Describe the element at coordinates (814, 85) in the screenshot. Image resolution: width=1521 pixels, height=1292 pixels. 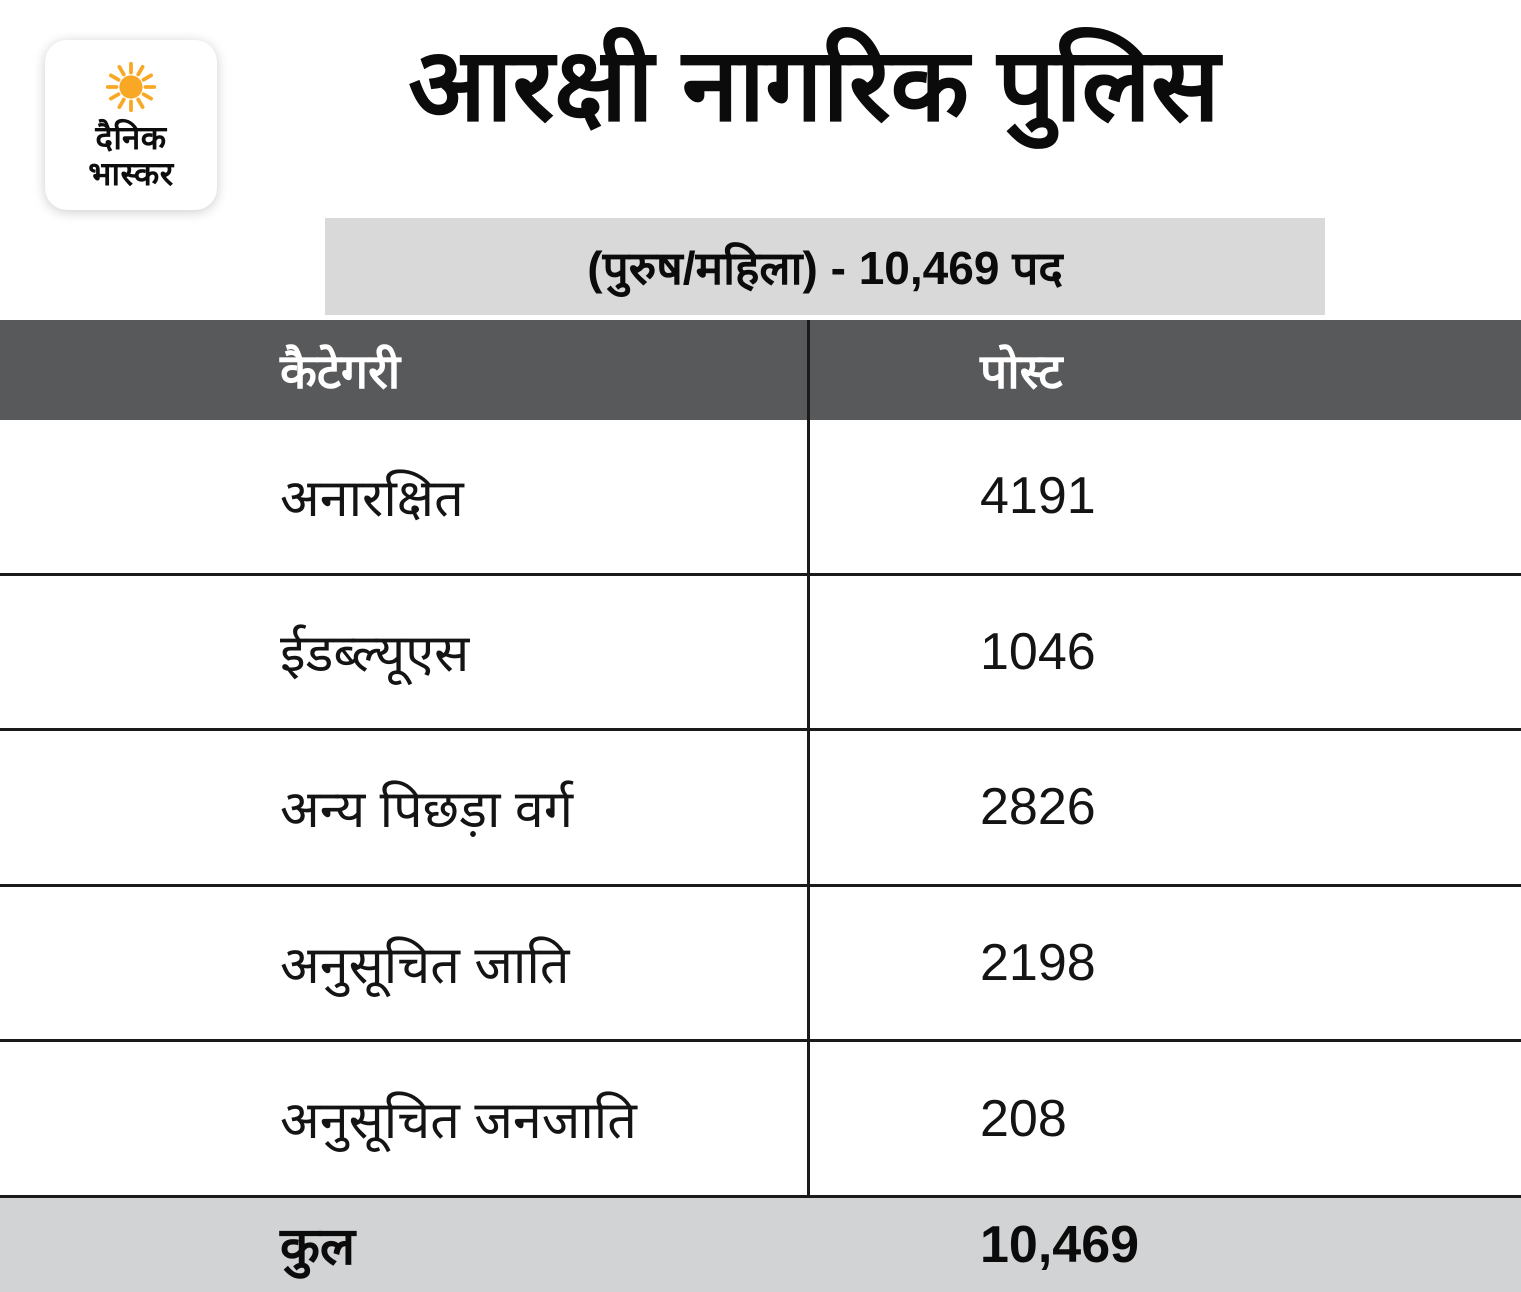
I see `page-title: आरक्षी नागरिक पुलिस` at that location.